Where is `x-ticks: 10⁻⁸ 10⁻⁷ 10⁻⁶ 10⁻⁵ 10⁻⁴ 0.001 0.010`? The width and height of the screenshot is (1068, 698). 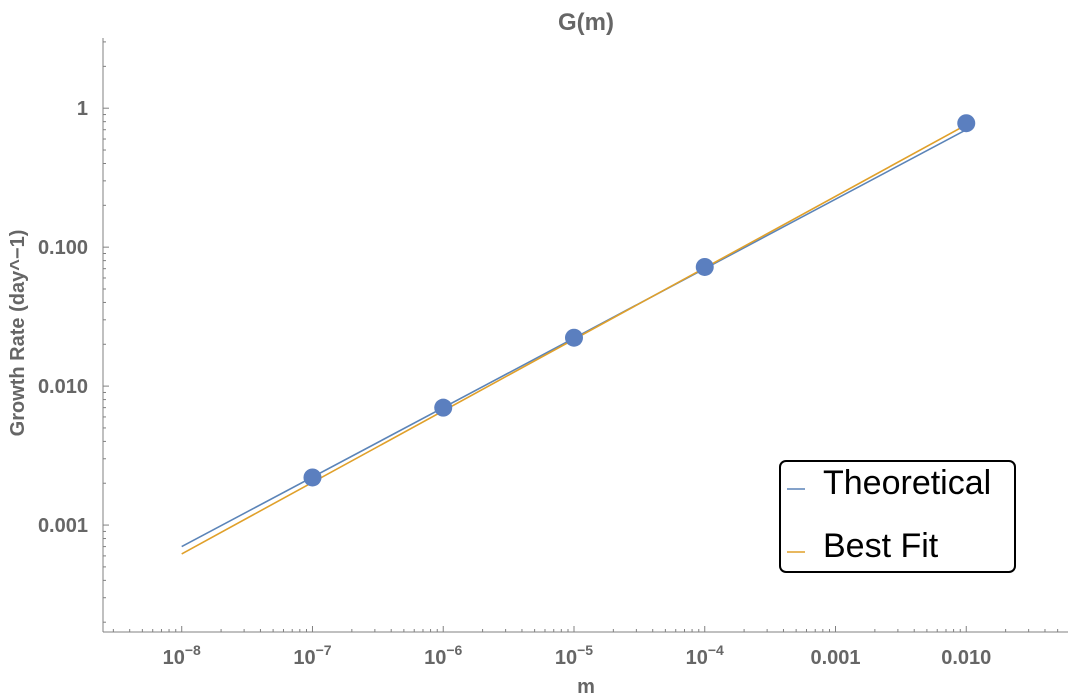 x-ticks: 10⁻⁸ 10⁻⁷ 10⁻⁶ 10⁻⁵ 10⁻⁴ 0.001 0.010 is located at coordinates (577, 647).